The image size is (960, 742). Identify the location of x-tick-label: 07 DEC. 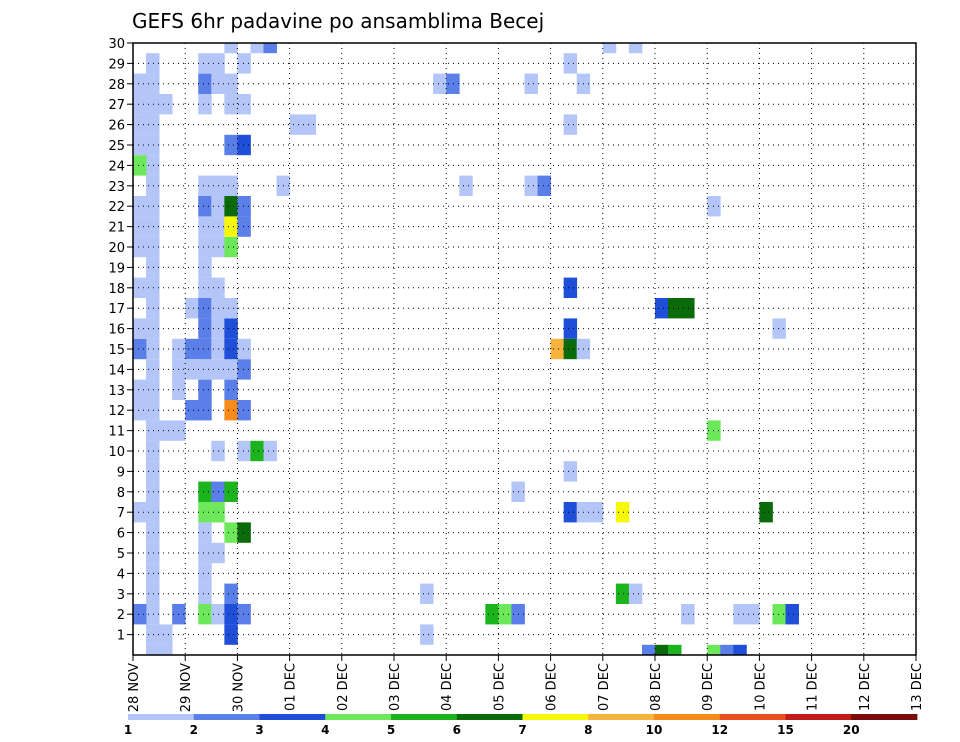
(604, 687).